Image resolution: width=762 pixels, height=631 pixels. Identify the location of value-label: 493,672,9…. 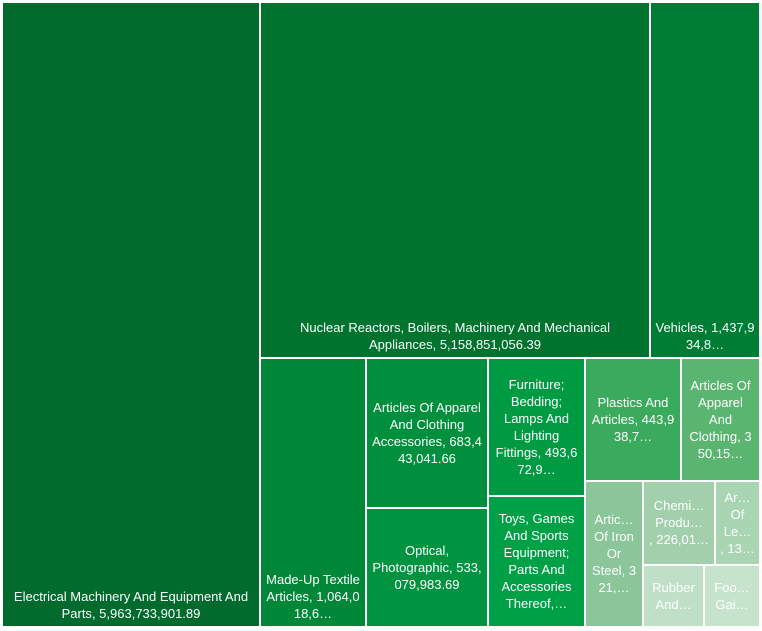
(547, 460).